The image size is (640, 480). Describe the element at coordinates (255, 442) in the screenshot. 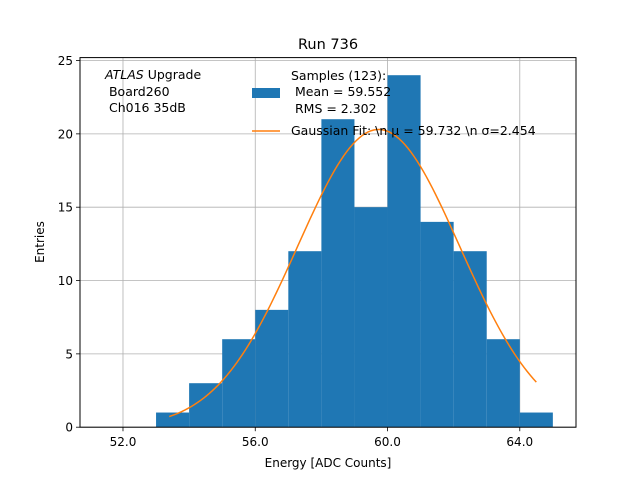

I see `x-tick-label: 56.0` at that location.